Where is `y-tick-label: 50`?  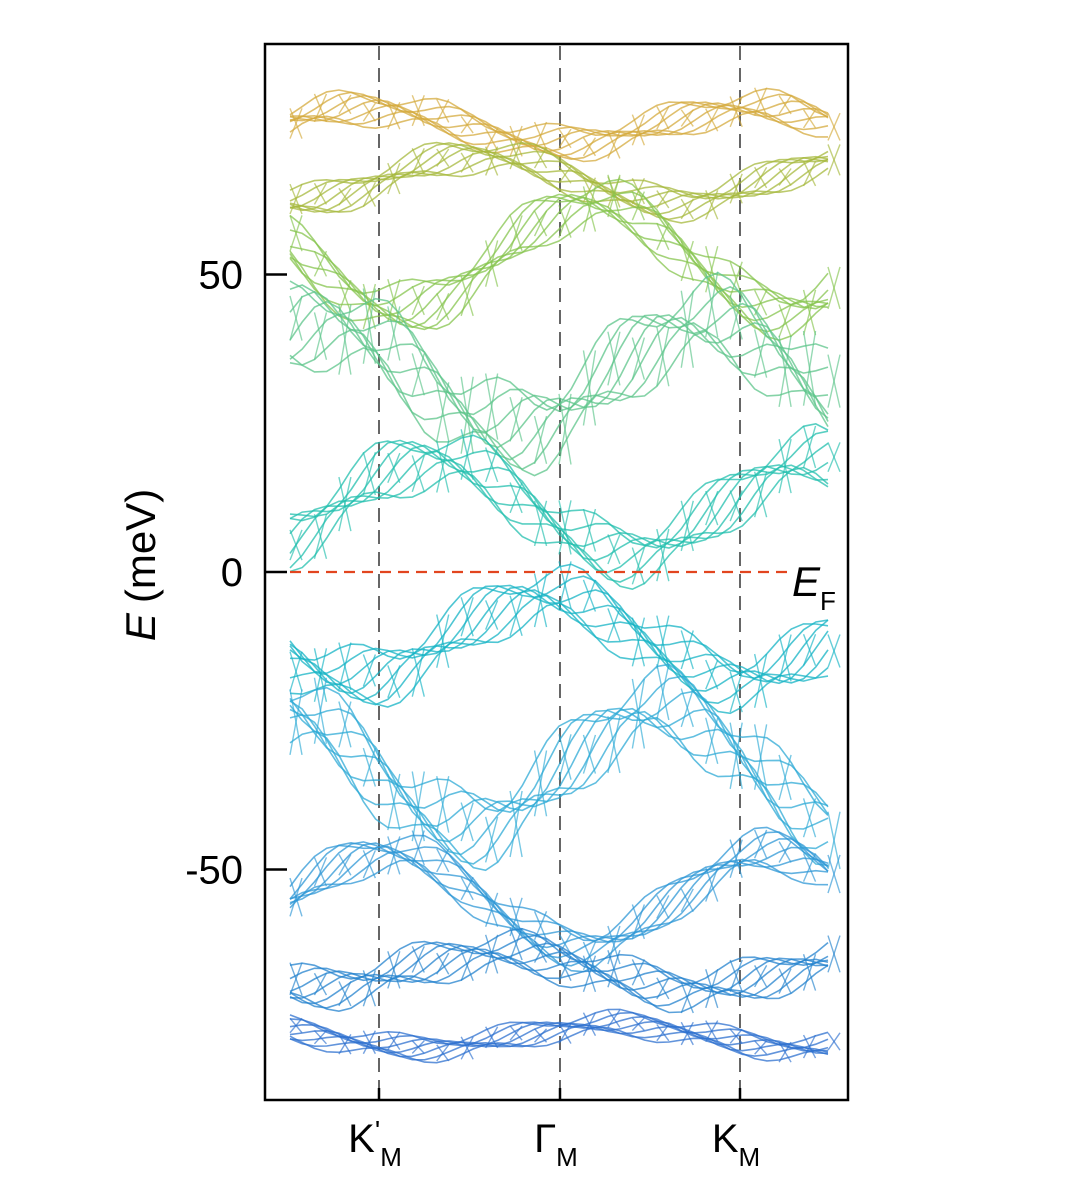
y-tick-label: 50 is located at coordinates (221, 276).